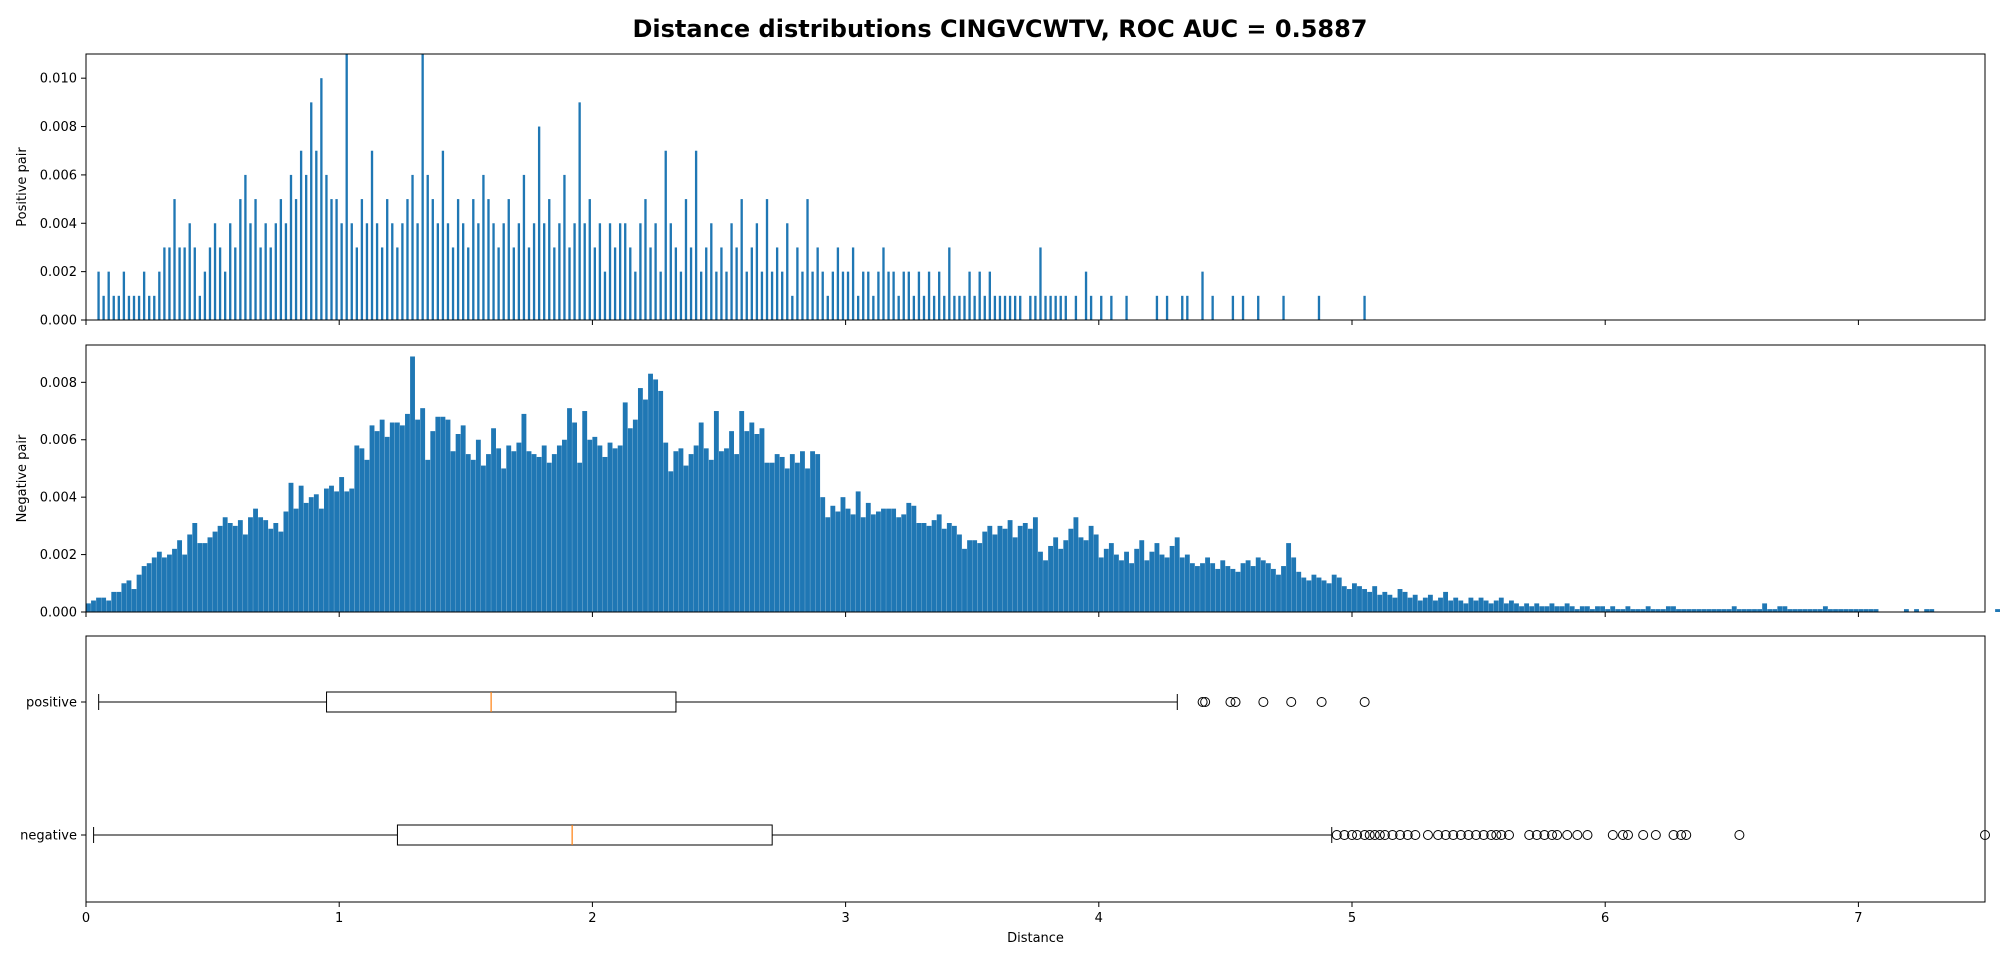 The width and height of the screenshot is (2000, 960). I want to click on y-tick-label: 0.010, so click(58, 79).